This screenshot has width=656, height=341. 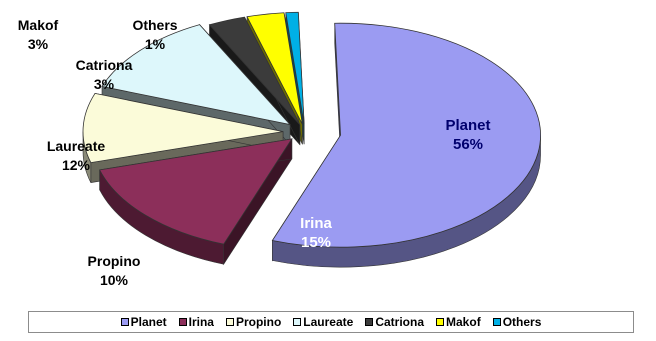 What do you see at coordinates (196, 191) in the screenshot?
I see `pie-slice-irina` at bounding box center [196, 191].